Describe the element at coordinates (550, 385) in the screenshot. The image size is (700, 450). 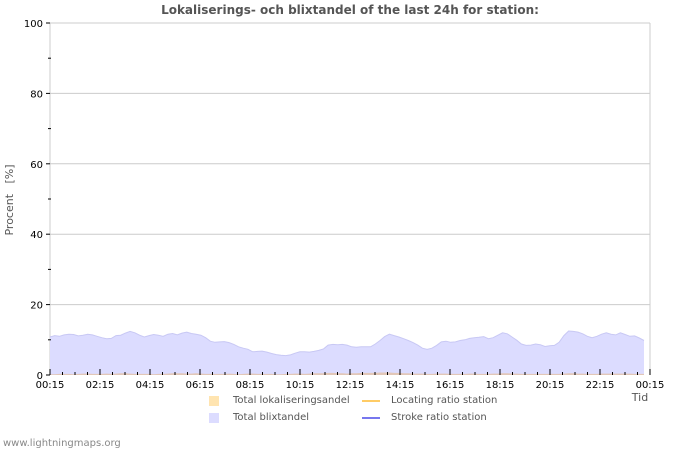
I see `x-tick-label: 20:15` at that location.